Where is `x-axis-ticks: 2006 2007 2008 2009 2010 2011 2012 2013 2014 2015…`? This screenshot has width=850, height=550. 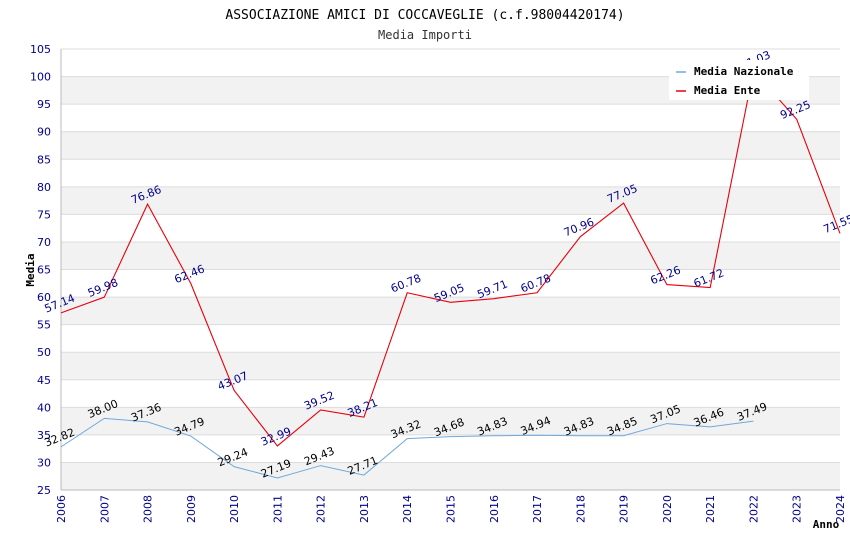 x-axis-ticks: 2006 2007 2008 2009 2010 2011 2012 2013 2014 2015… is located at coordinates (451, 509).